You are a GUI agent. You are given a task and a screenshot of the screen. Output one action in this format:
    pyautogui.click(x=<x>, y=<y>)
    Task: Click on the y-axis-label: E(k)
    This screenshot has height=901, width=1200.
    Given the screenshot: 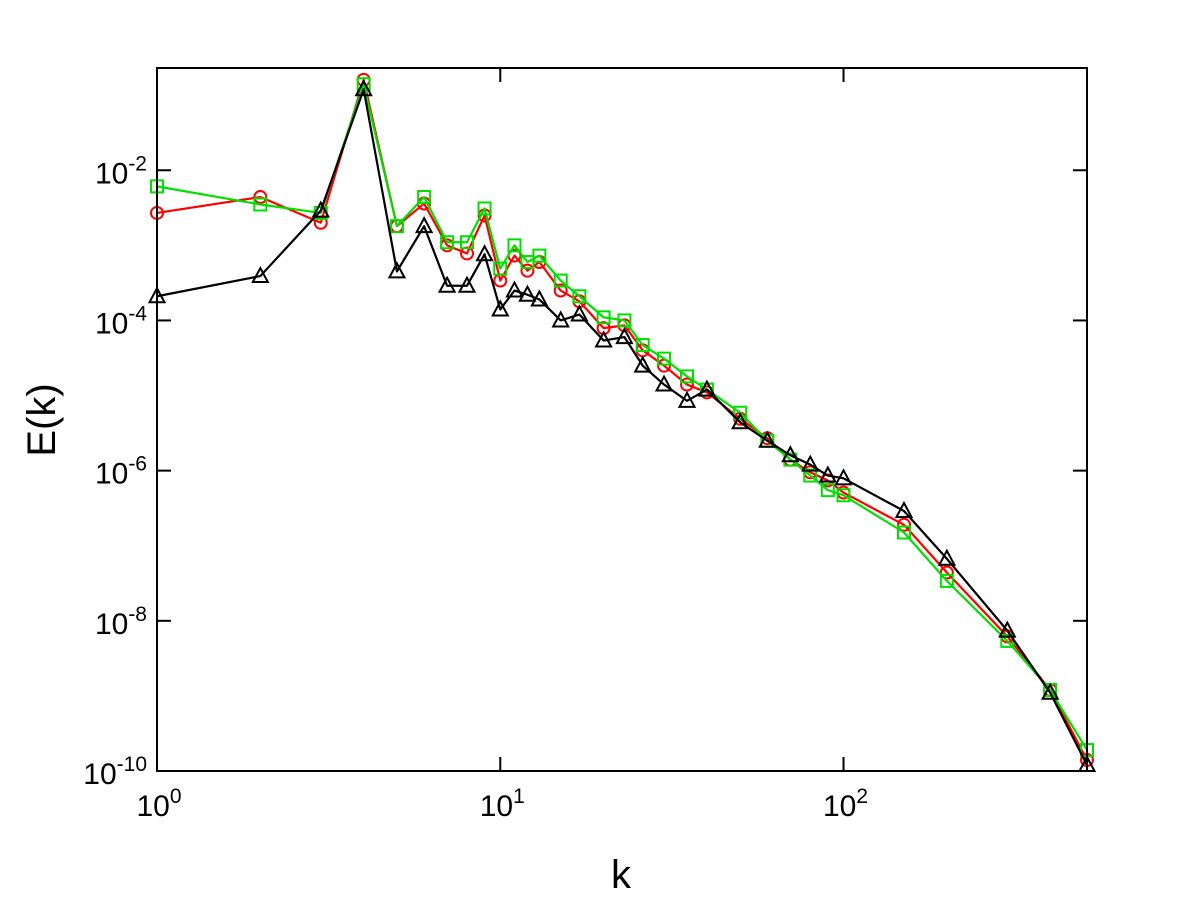 What is the action you would take?
    pyautogui.click(x=42, y=419)
    